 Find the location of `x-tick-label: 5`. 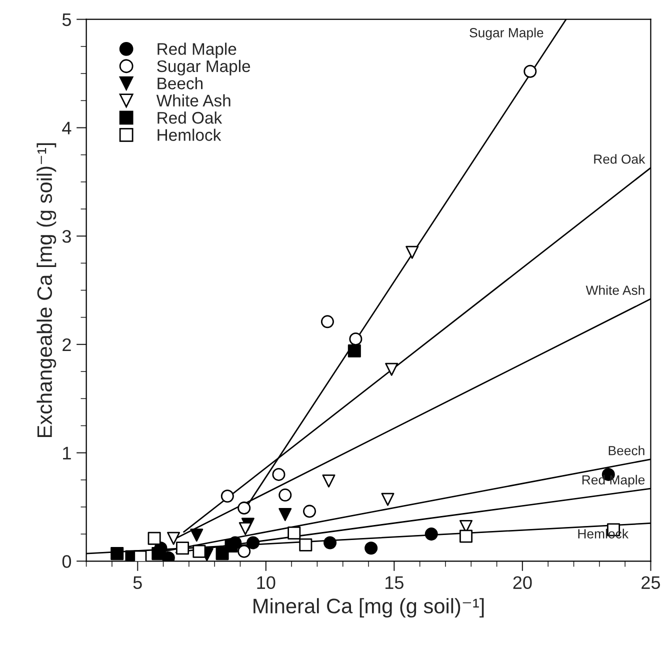

x-tick-label: 5 is located at coordinates (137, 582).